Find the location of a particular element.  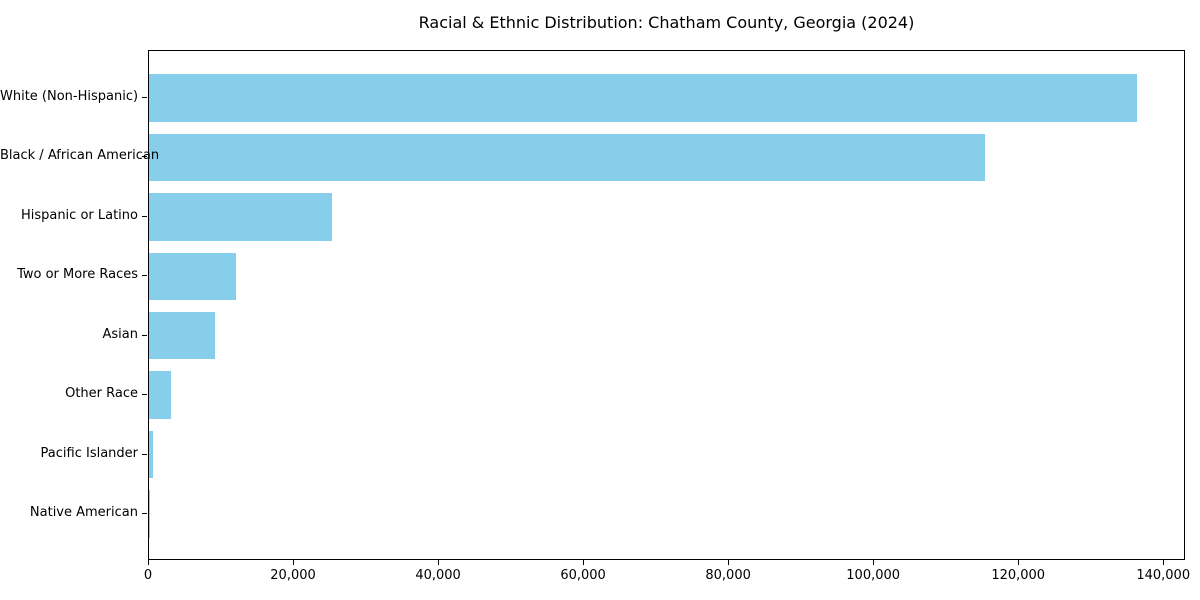

y-tick-label-asian: Asian is located at coordinates (120, 334).